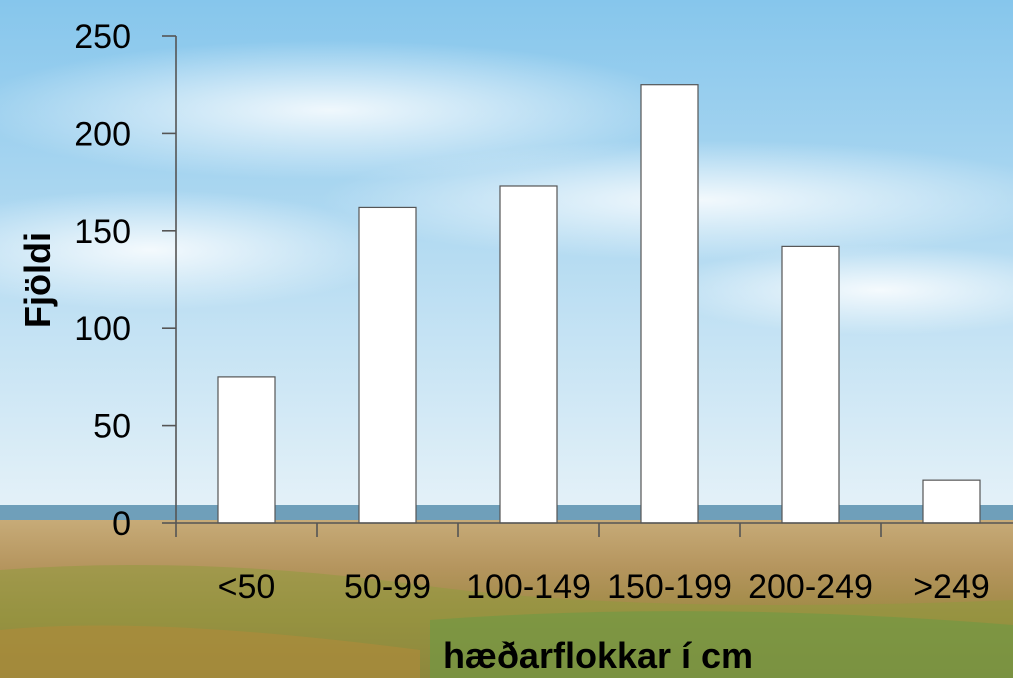  I want to click on x-tick-label: <50, so click(247, 587).